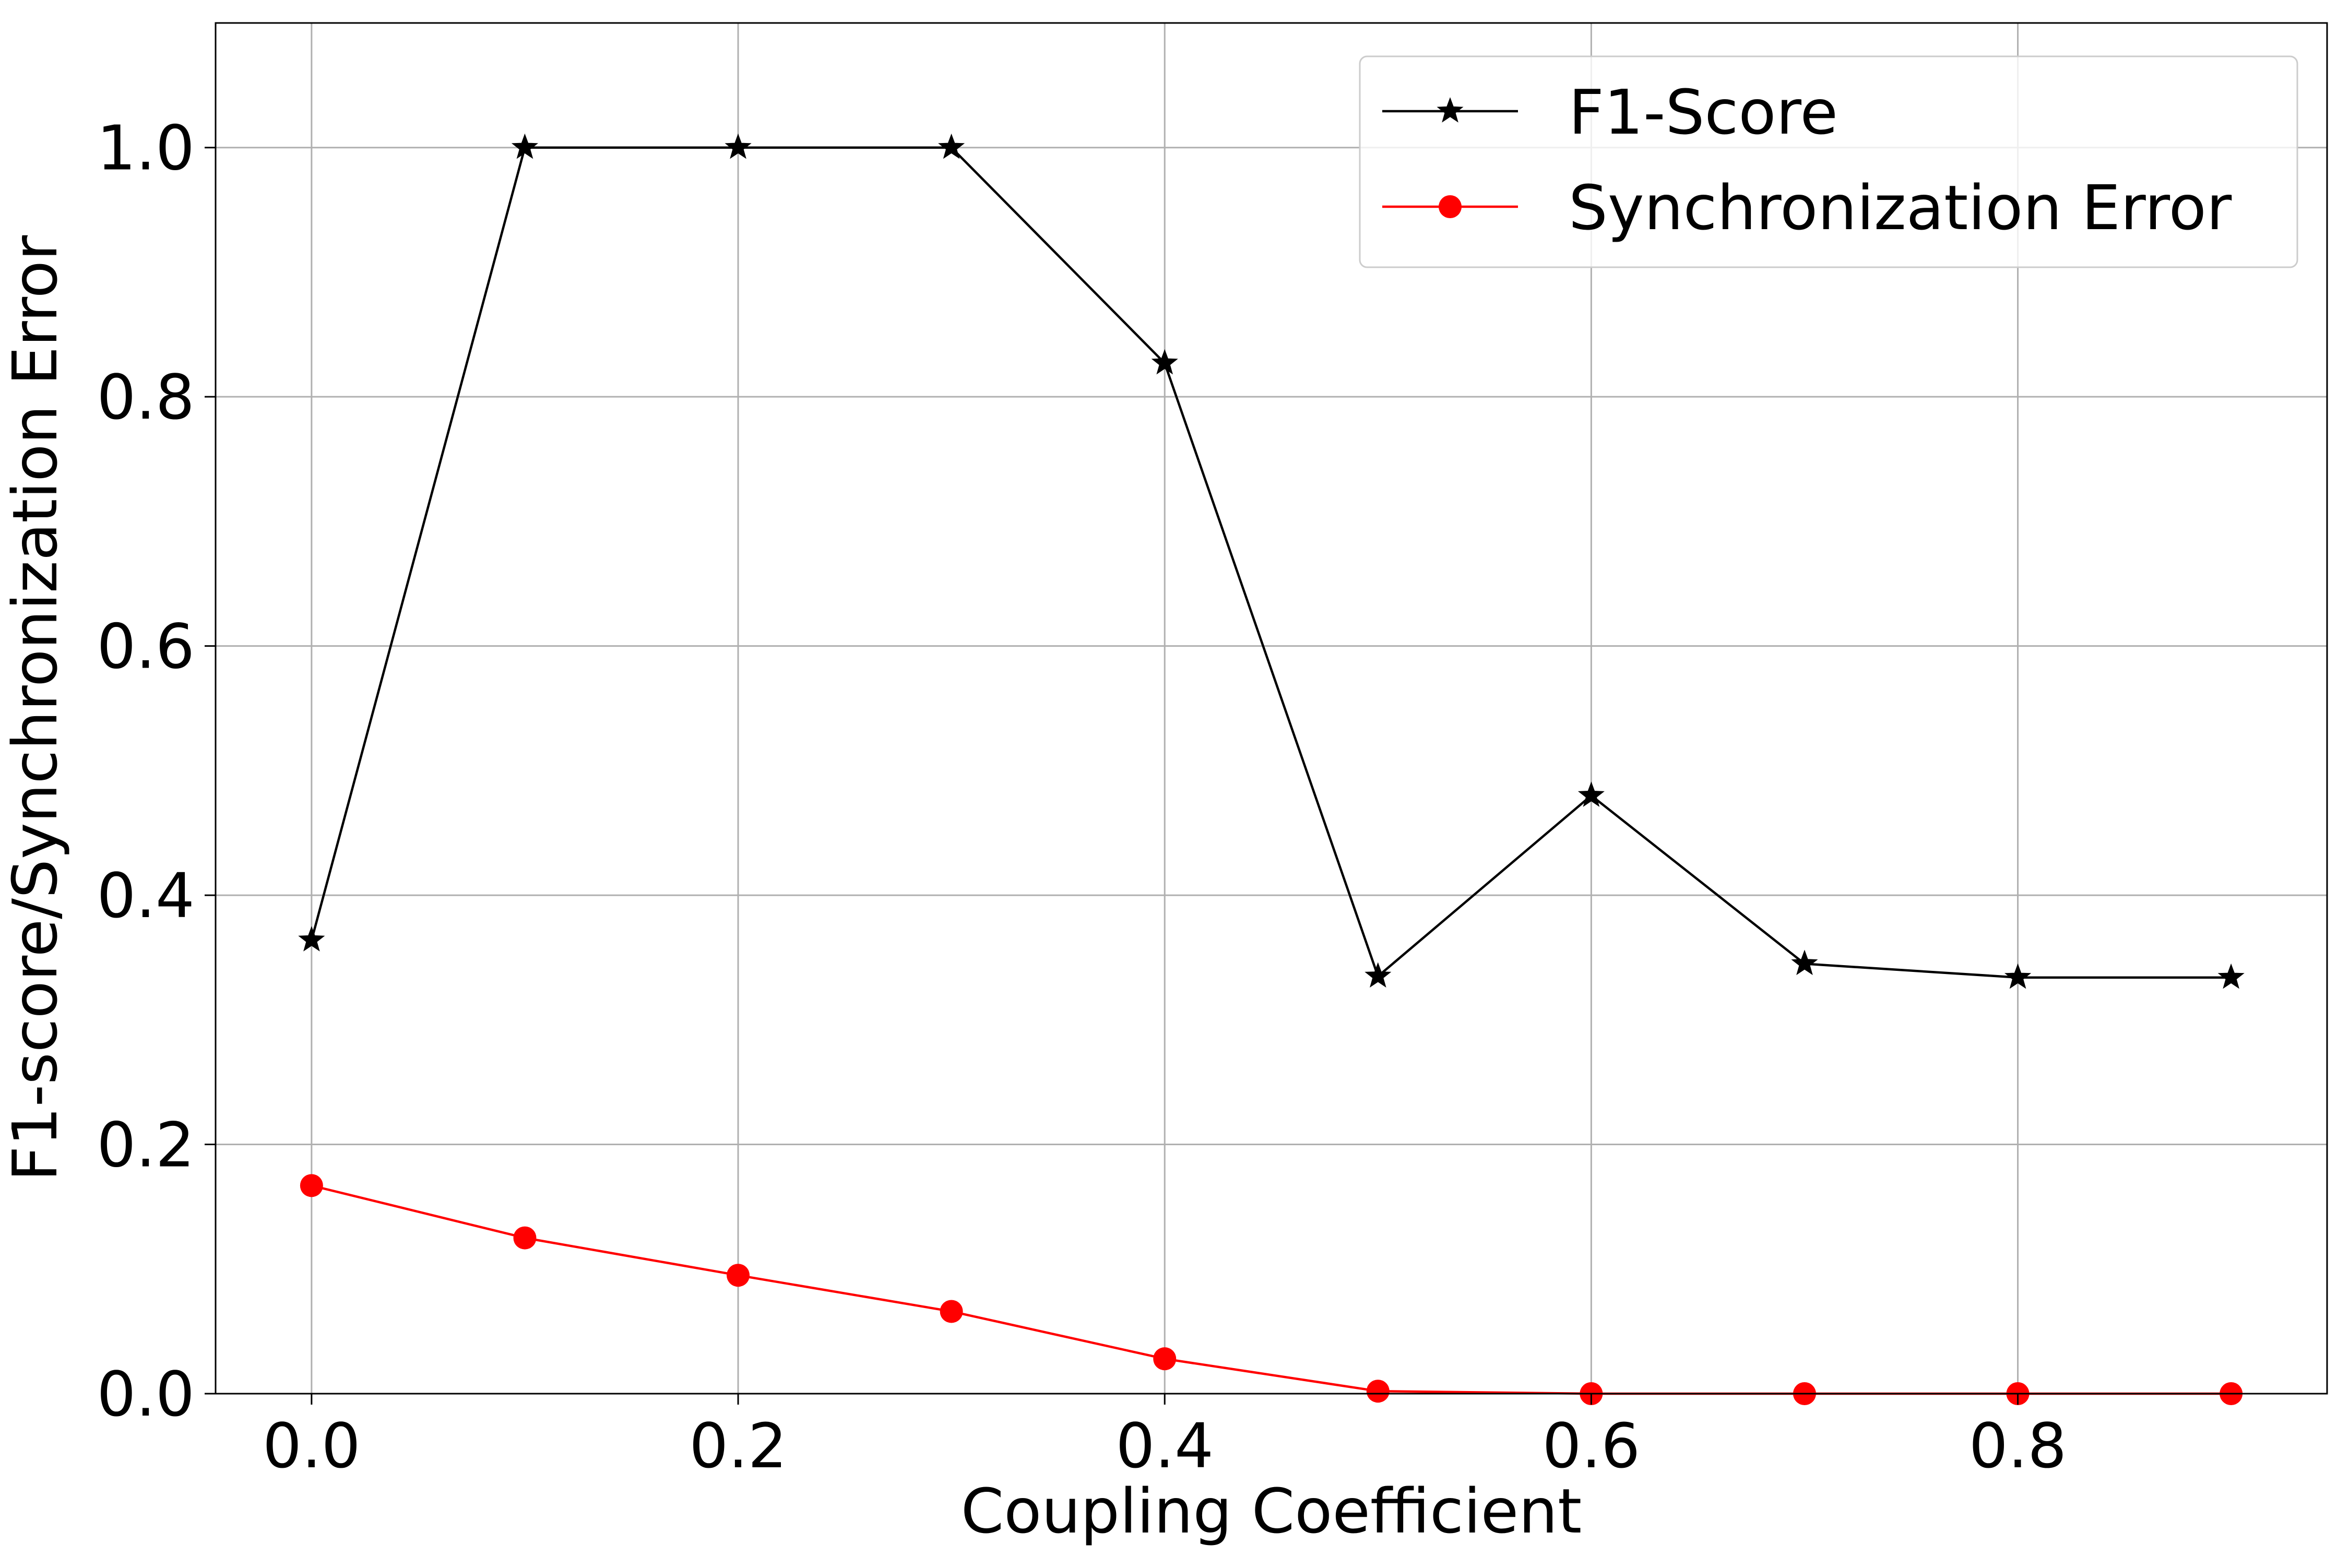 This screenshot has width=2349, height=1568. I want to click on x-tick-label: 0.4, so click(1165, 1446).